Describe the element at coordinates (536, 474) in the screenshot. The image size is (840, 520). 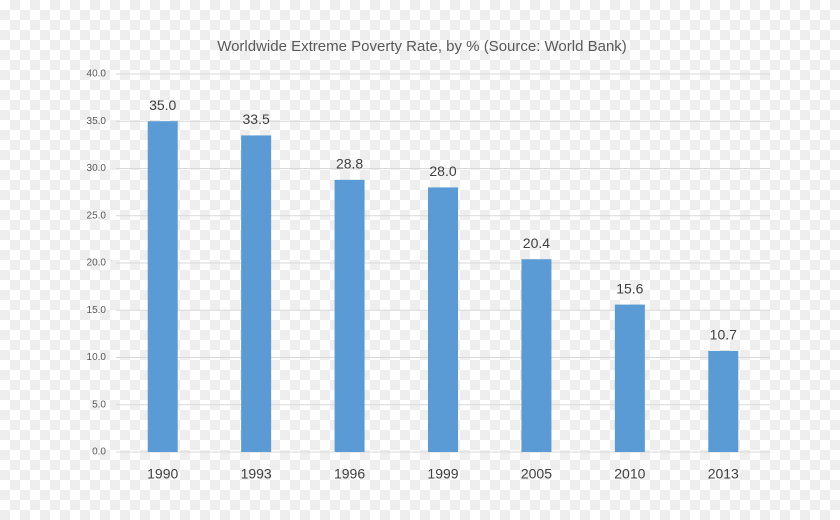
I see `x-tick-label: 2005` at that location.